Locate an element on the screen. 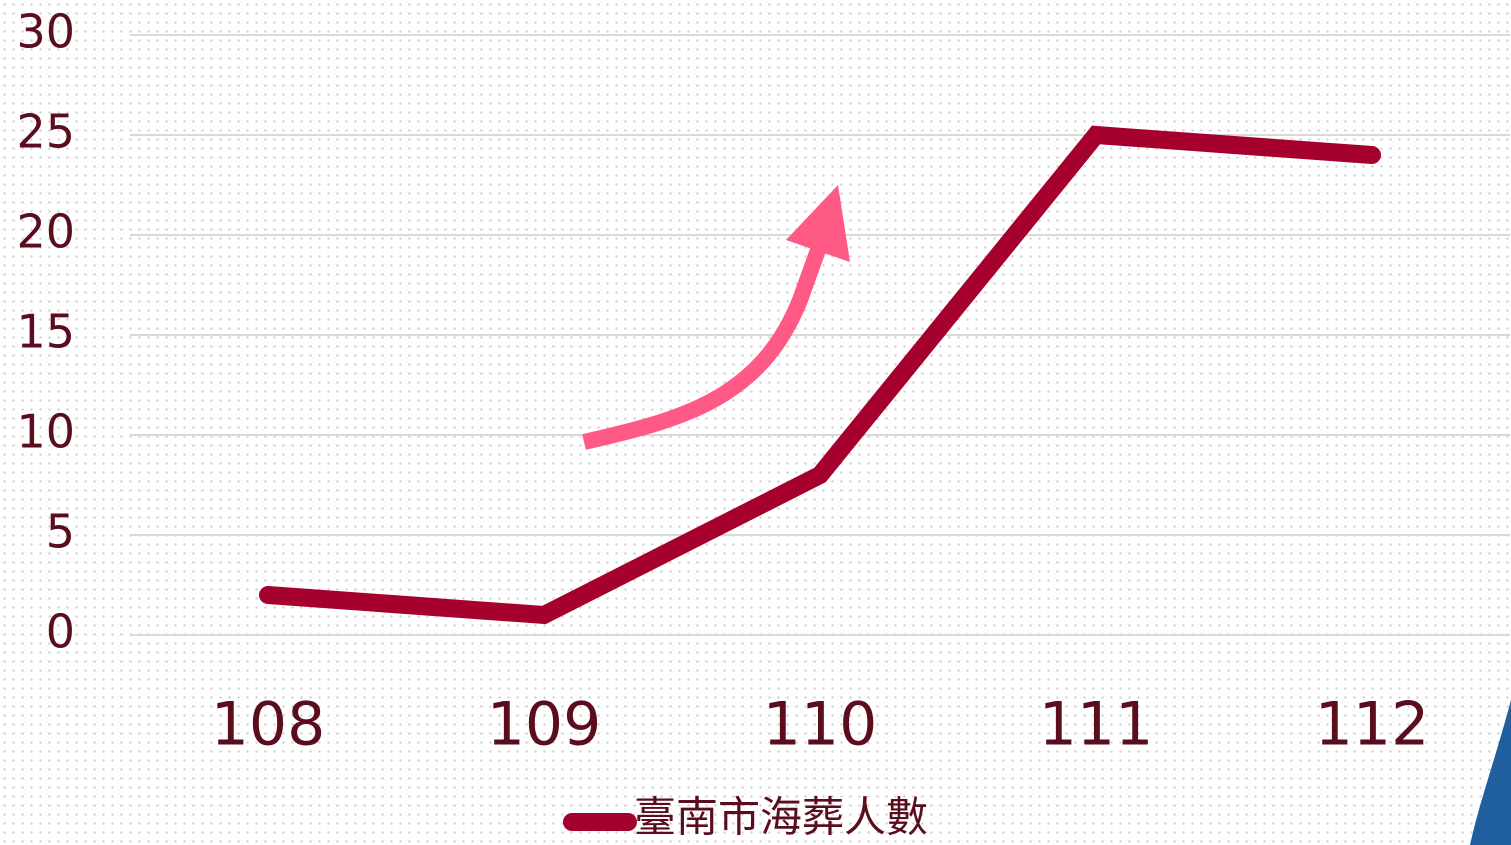 The image size is (1511, 845). y-tick-label: 0 is located at coordinates (60, 632).